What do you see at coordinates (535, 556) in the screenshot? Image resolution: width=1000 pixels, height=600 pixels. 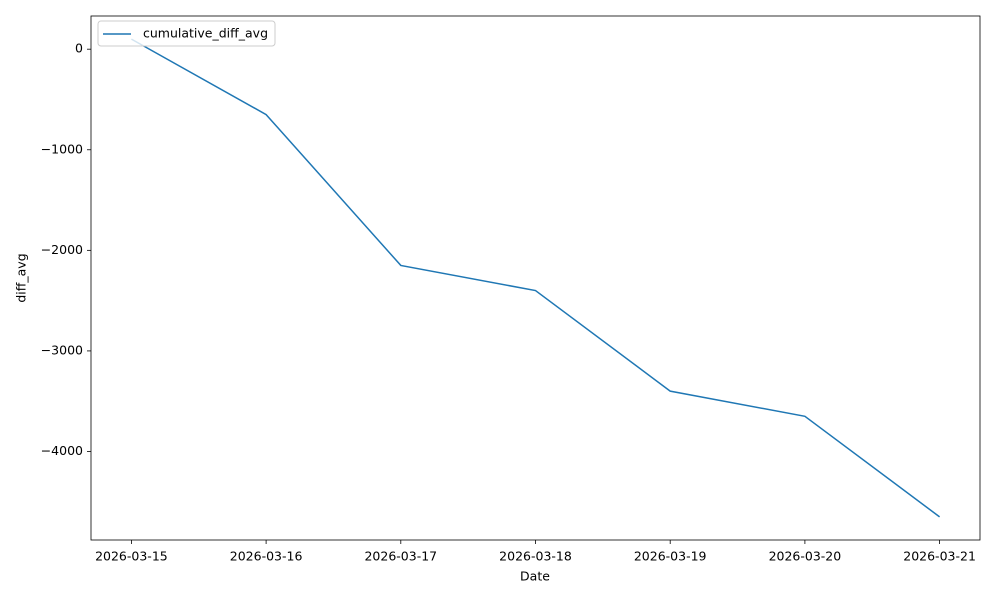 I see `x-tick-label: 2026-03-18` at bounding box center [535, 556].